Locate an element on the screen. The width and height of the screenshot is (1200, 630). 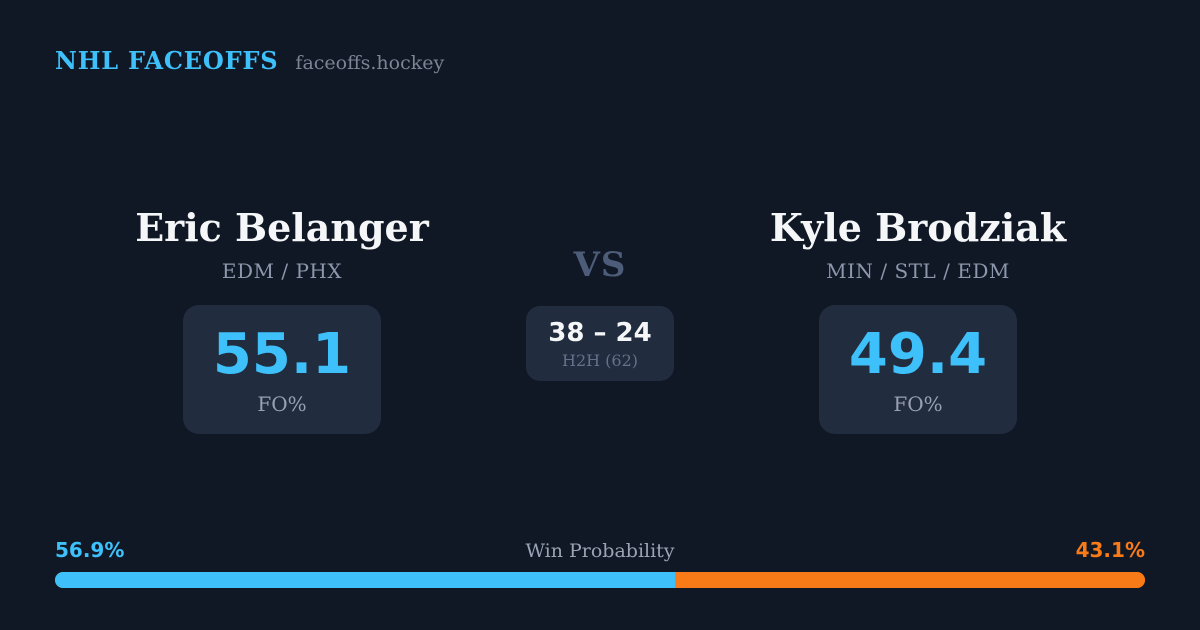
faceoff-pct-label-left: FO% is located at coordinates (282, 403).